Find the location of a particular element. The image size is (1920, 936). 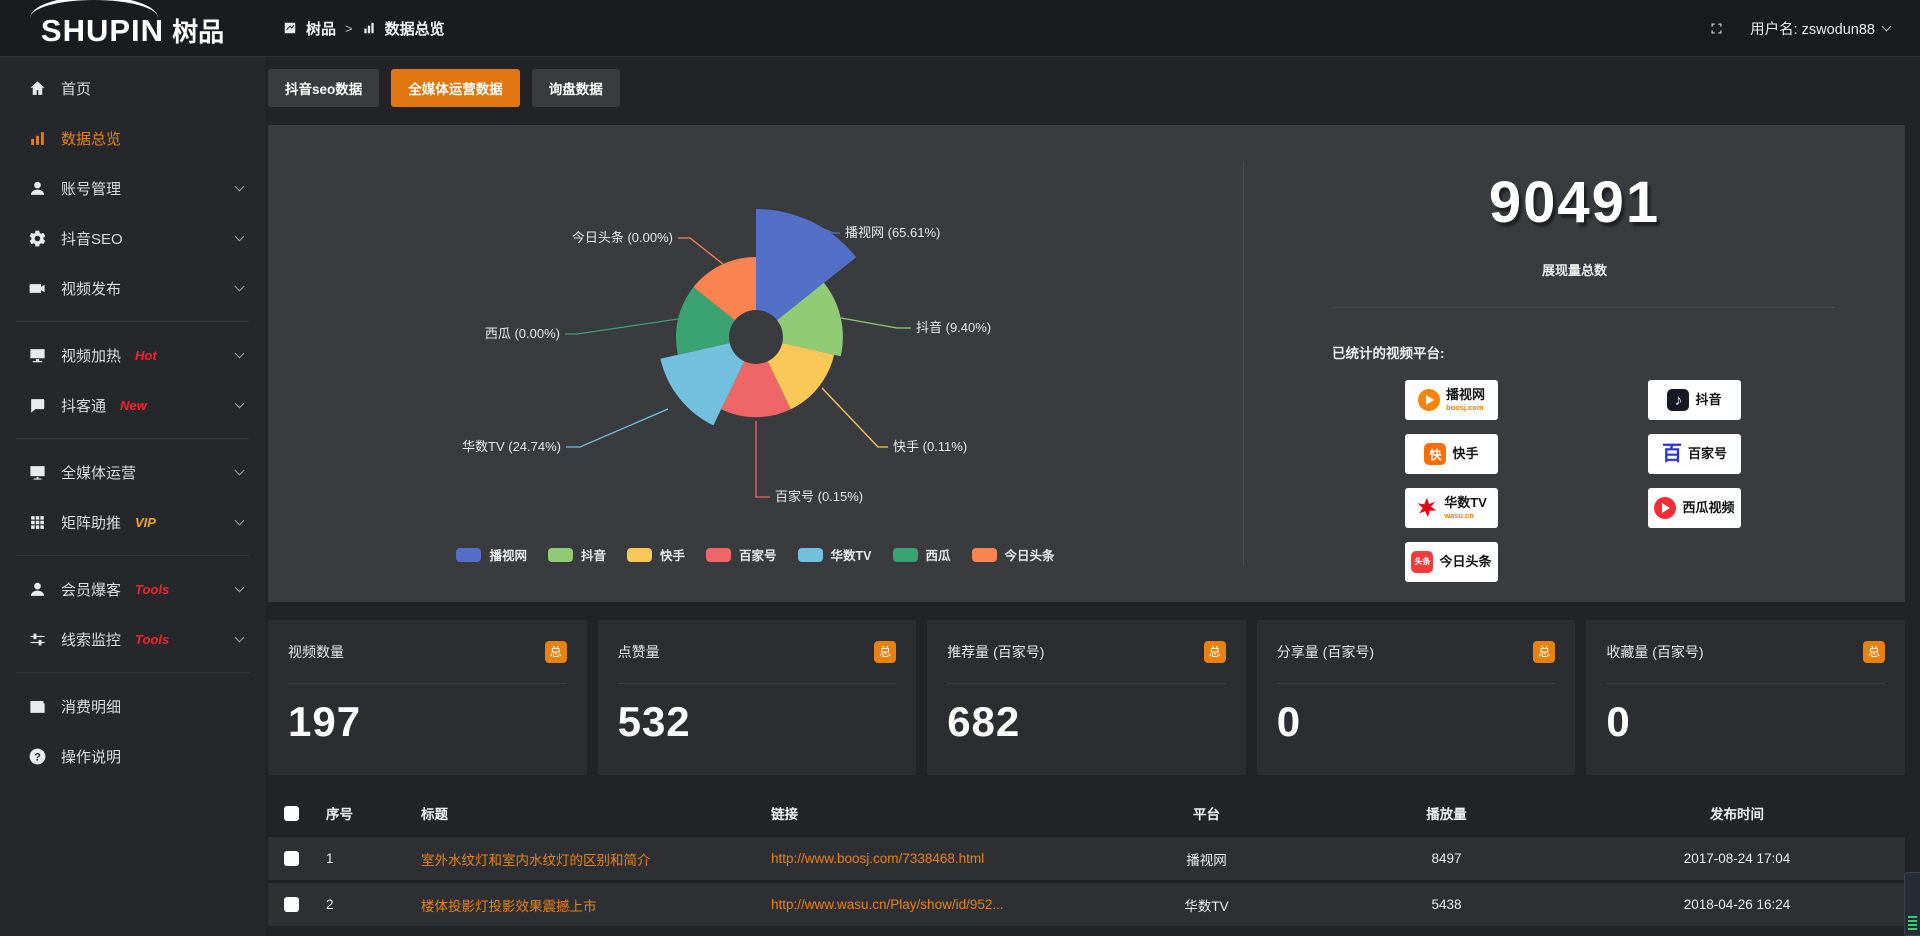

sidebar-item-消费明细: 消费明细 is located at coordinates (132, 706).